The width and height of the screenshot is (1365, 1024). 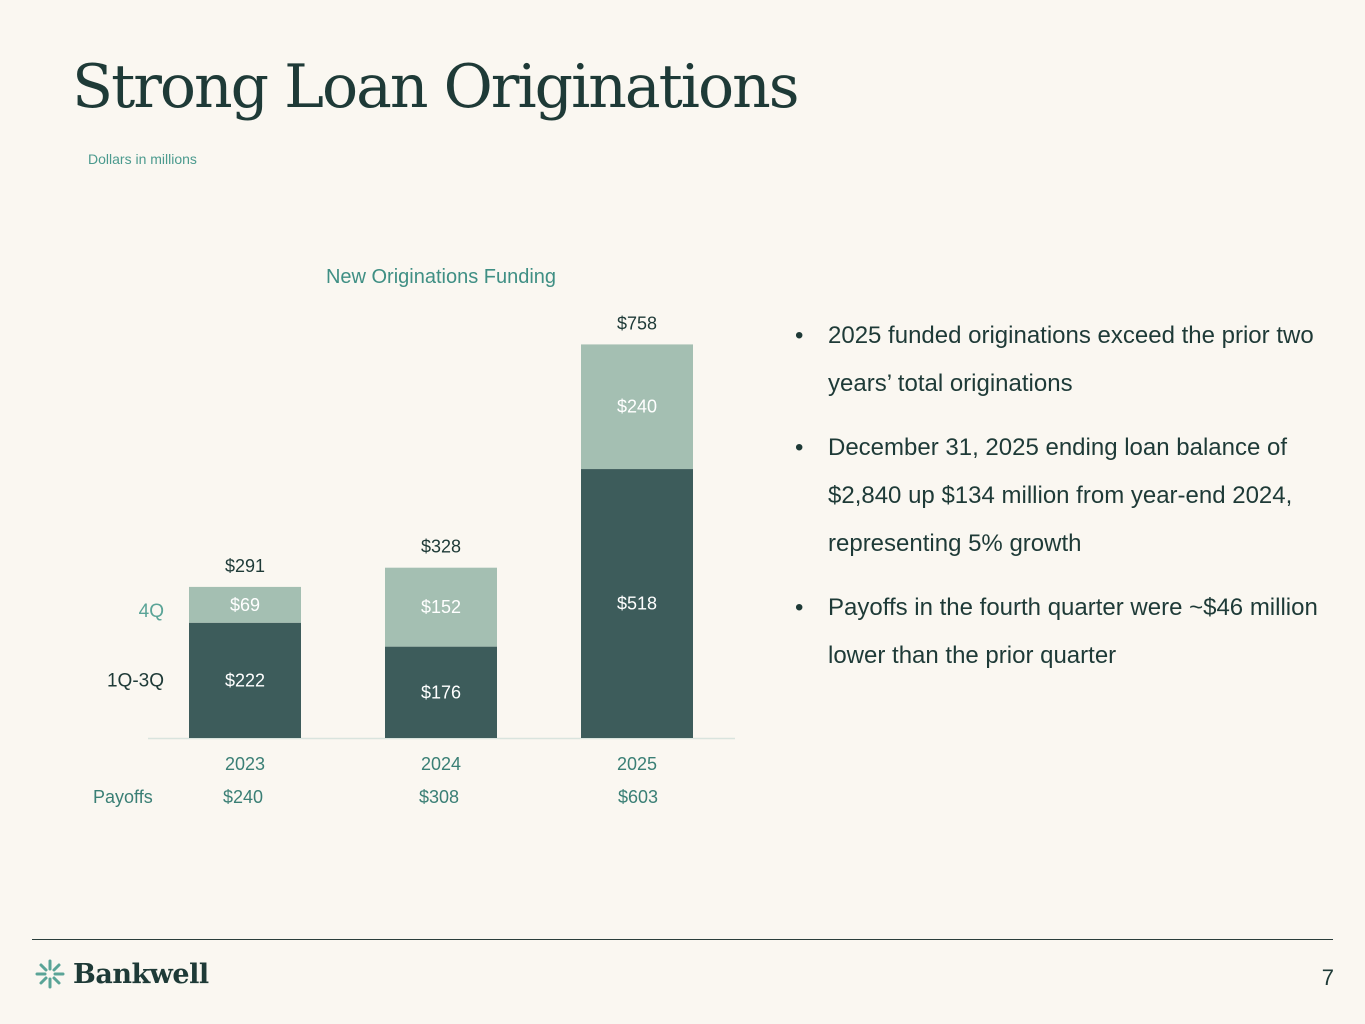 What do you see at coordinates (123, 797) in the screenshot?
I see `payoffs-row-label: Payoffs` at bounding box center [123, 797].